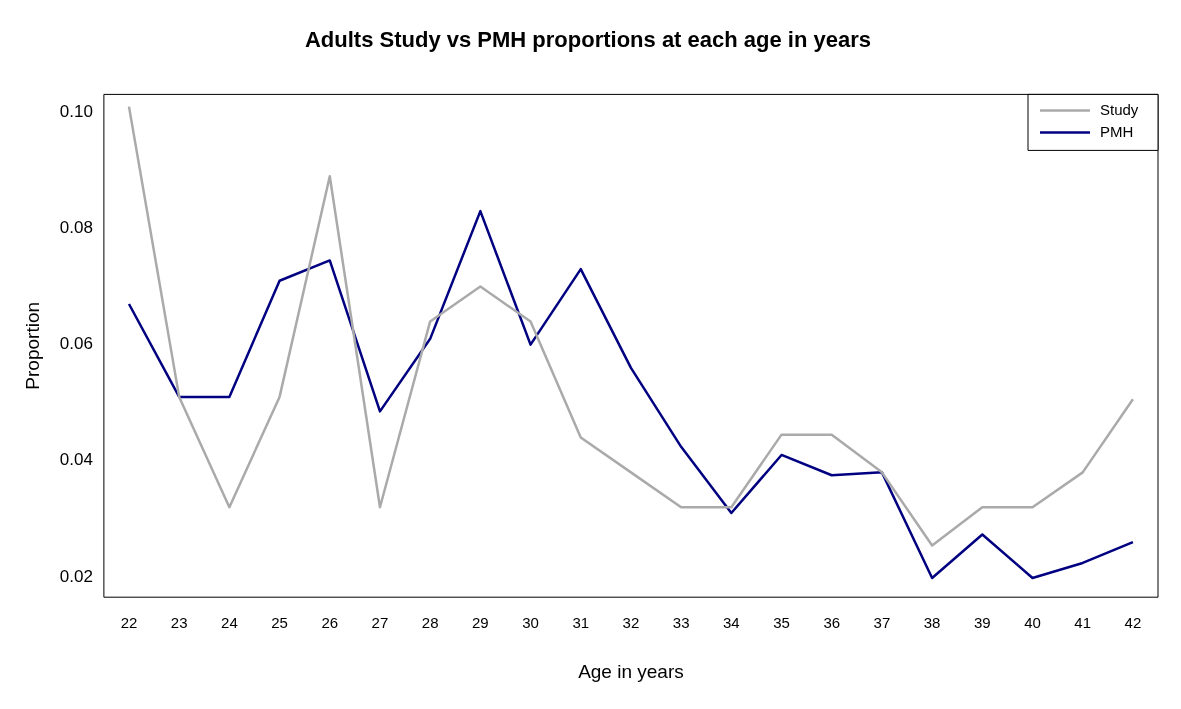 The height and width of the screenshot is (709, 1181). I want to click on x-tick-label: 42, so click(1133, 623).